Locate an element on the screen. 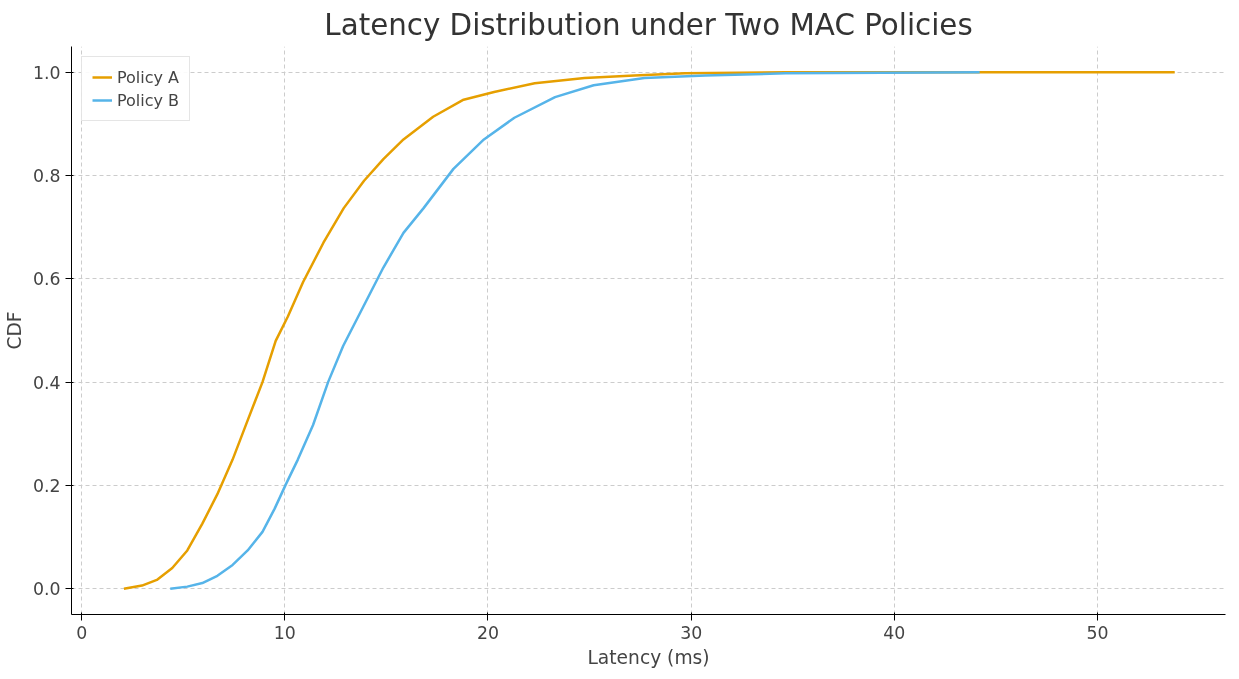 Image resolution: width=1239 pixels, height=679 pixels. x-tick-label: 50 is located at coordinates (1097, 632).